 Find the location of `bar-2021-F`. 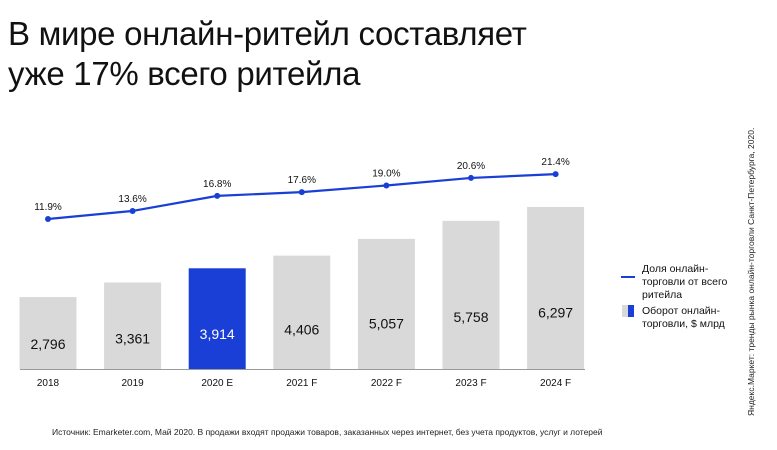

bar-2021-F is located at coordinates (302, 312).